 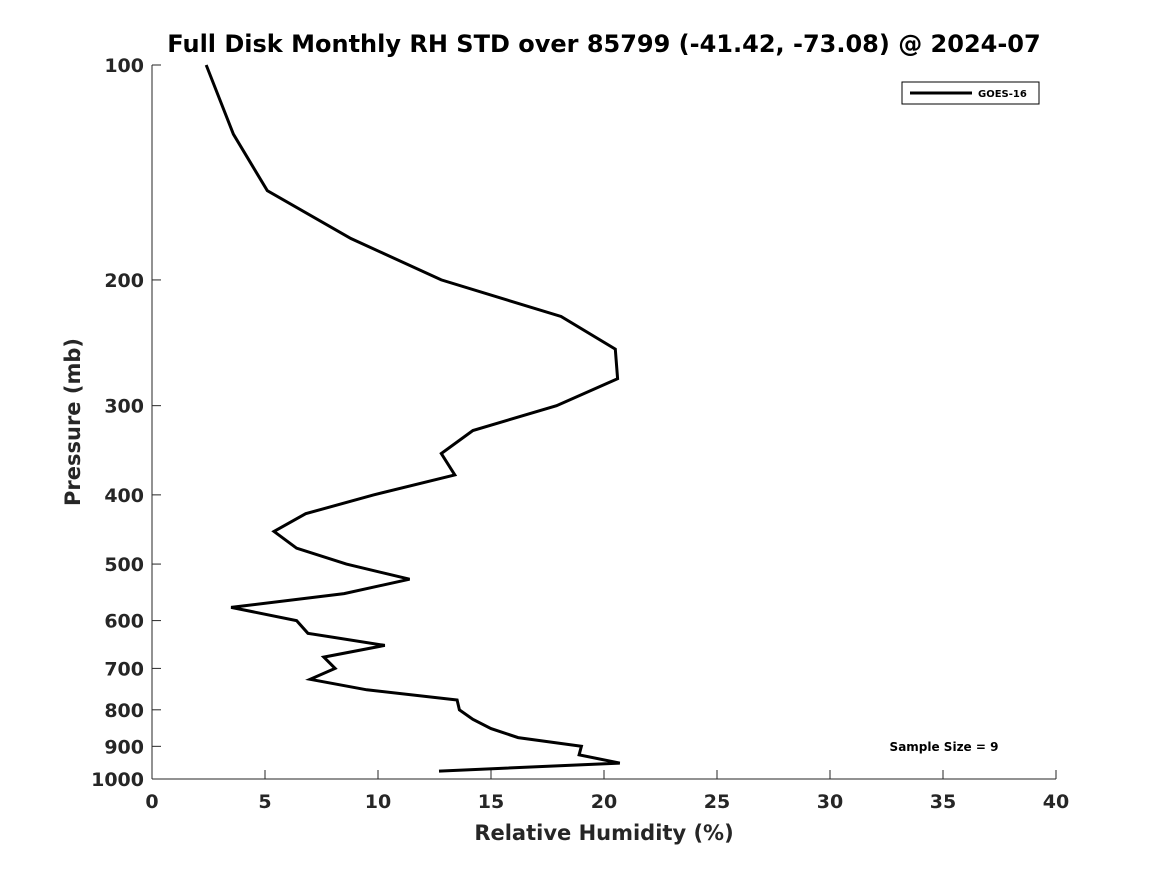 I want to click on sample-size-annotation: Sample Size = 9, so click(x=944, y=747).